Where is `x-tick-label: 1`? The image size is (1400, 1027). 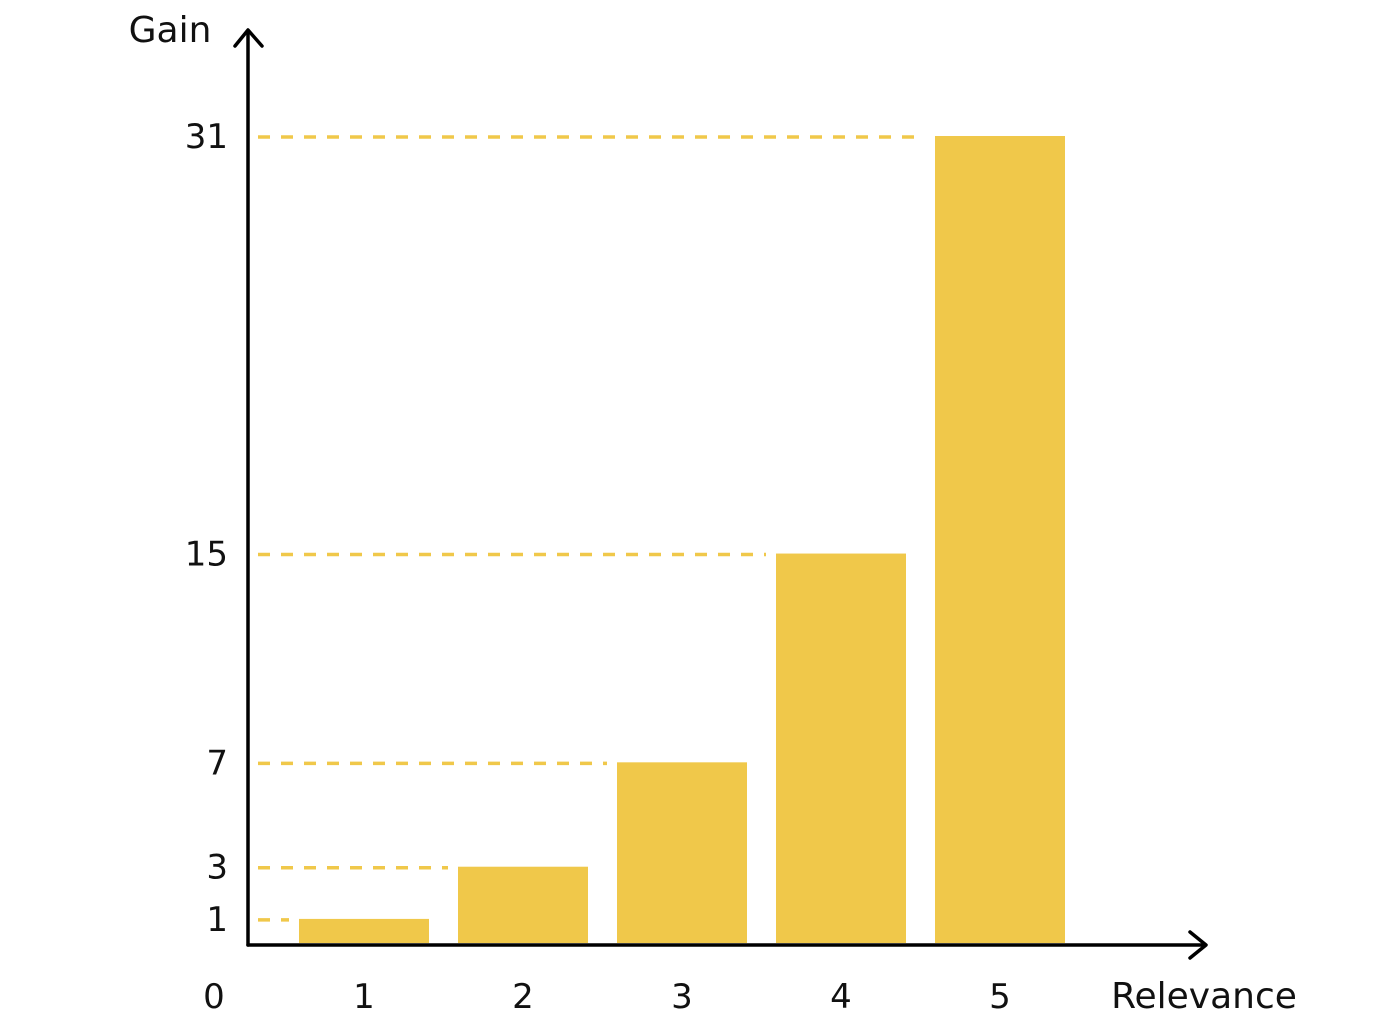
x-tick-label: 1 is located at coordinates (364, 997).